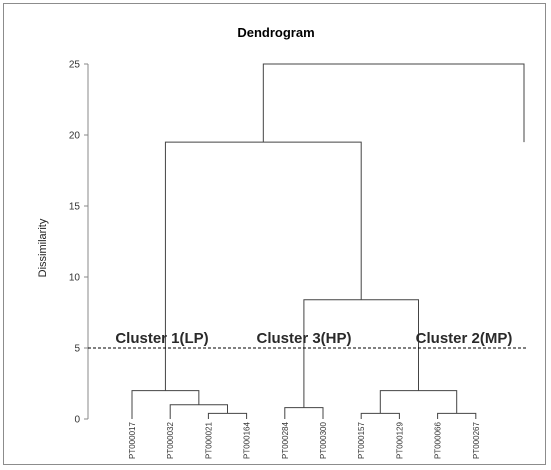 Image resolution: width=551 pixels, height=470 pixels. I want to click on leaf-label: PT000267, so click(476, 440).